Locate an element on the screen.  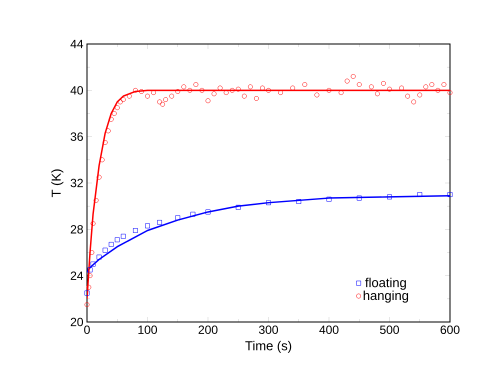
x-tick-label: 400 is located at coordinates (329, 330).